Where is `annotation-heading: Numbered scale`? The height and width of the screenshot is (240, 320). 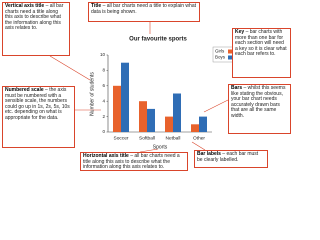
annotation-heading: Numbered scale is located at coordinates (24, 90).